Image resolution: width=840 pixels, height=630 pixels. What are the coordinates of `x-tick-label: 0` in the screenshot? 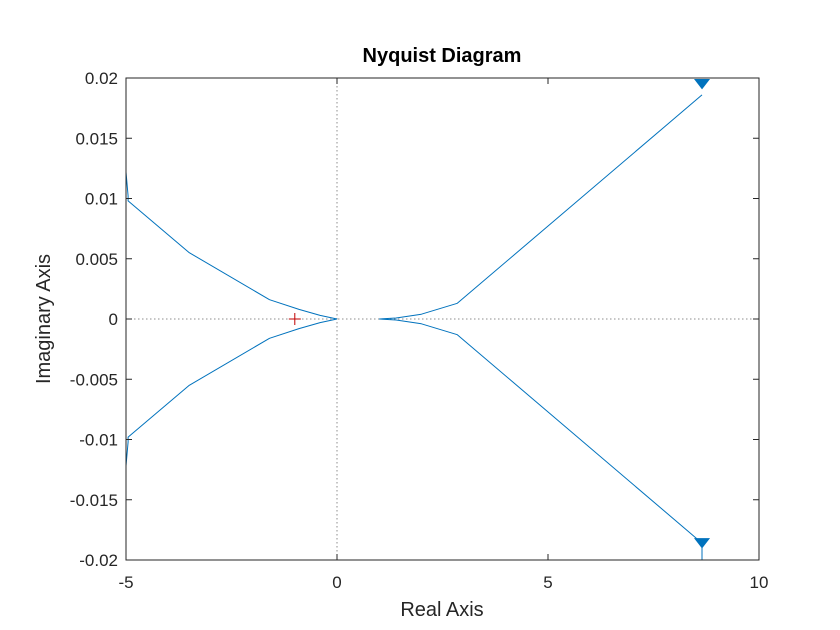 It's located at (336, 582).